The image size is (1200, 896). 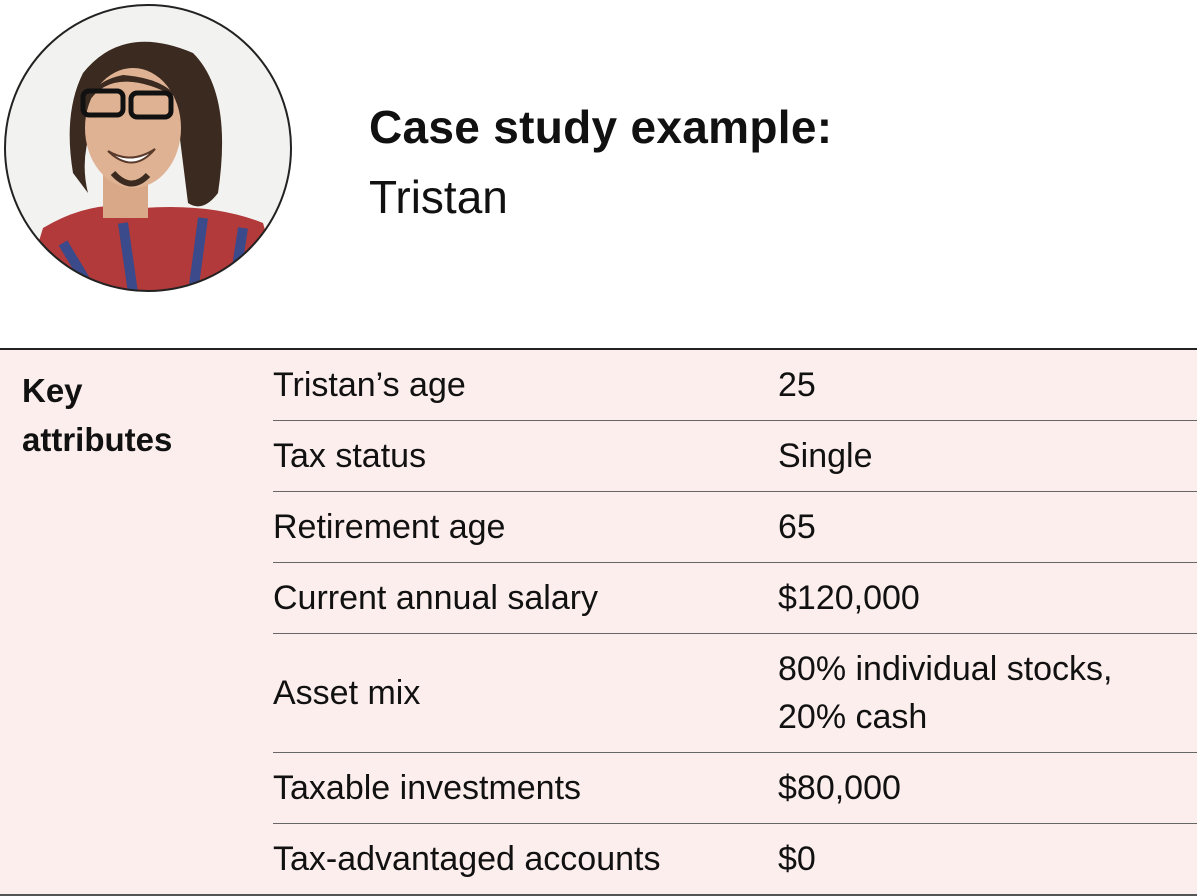 I want to click on table-row: Tax status Single, so click(x=735, y=456).